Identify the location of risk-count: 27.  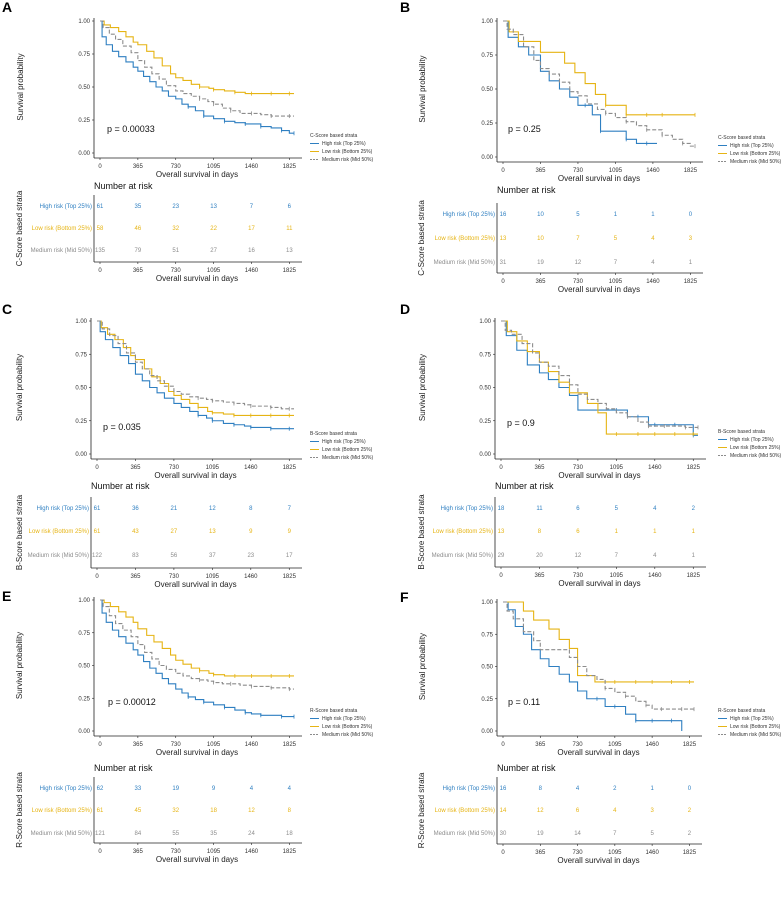
(213, 251).